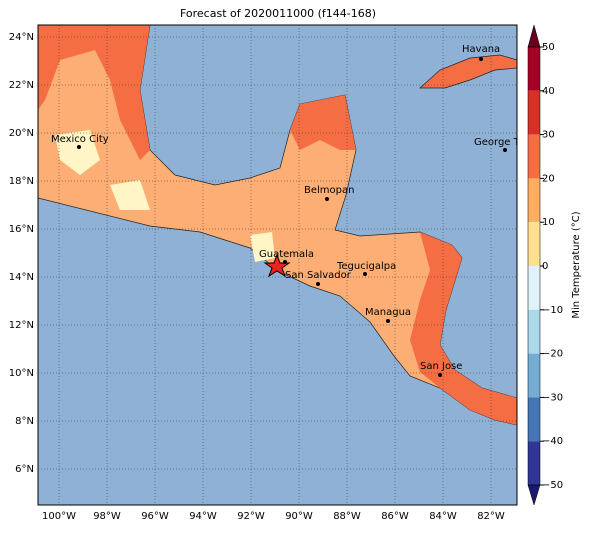 This screenshot has height=533, width=592. Describe the element at coordinates (21, 277) in the screenshot. I see `lat-label: 14°N` at that location.